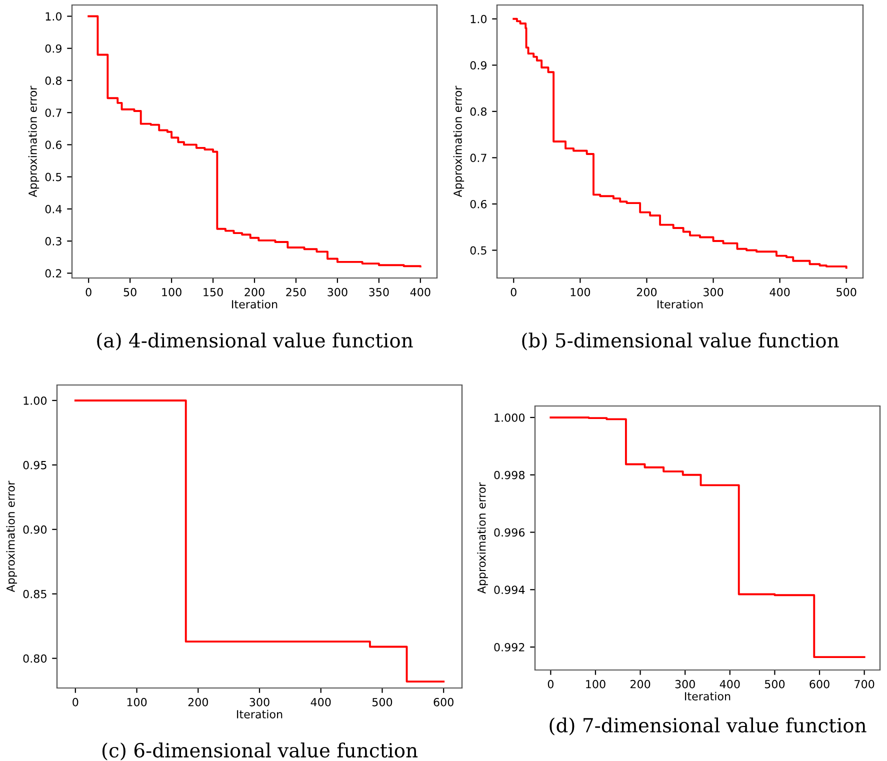 The width and height of the screenshot is (887, 761). What do you see at coordinates (130, 292) in the screenshot?
I see `x-tick-label: 50` at bounding box center [130, 292].